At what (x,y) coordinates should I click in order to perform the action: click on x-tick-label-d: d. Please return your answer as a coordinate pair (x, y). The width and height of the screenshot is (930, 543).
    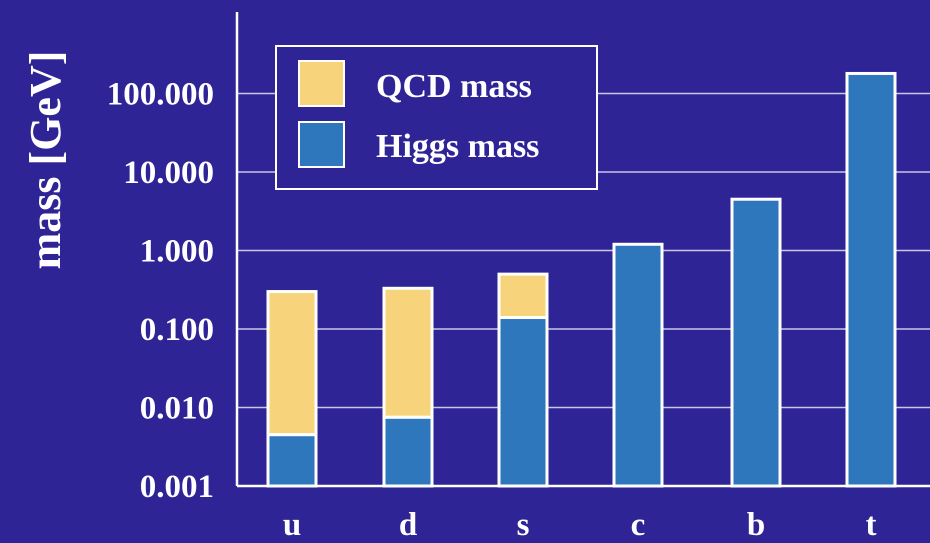
    Looking at the image, I should click on (408, 525).